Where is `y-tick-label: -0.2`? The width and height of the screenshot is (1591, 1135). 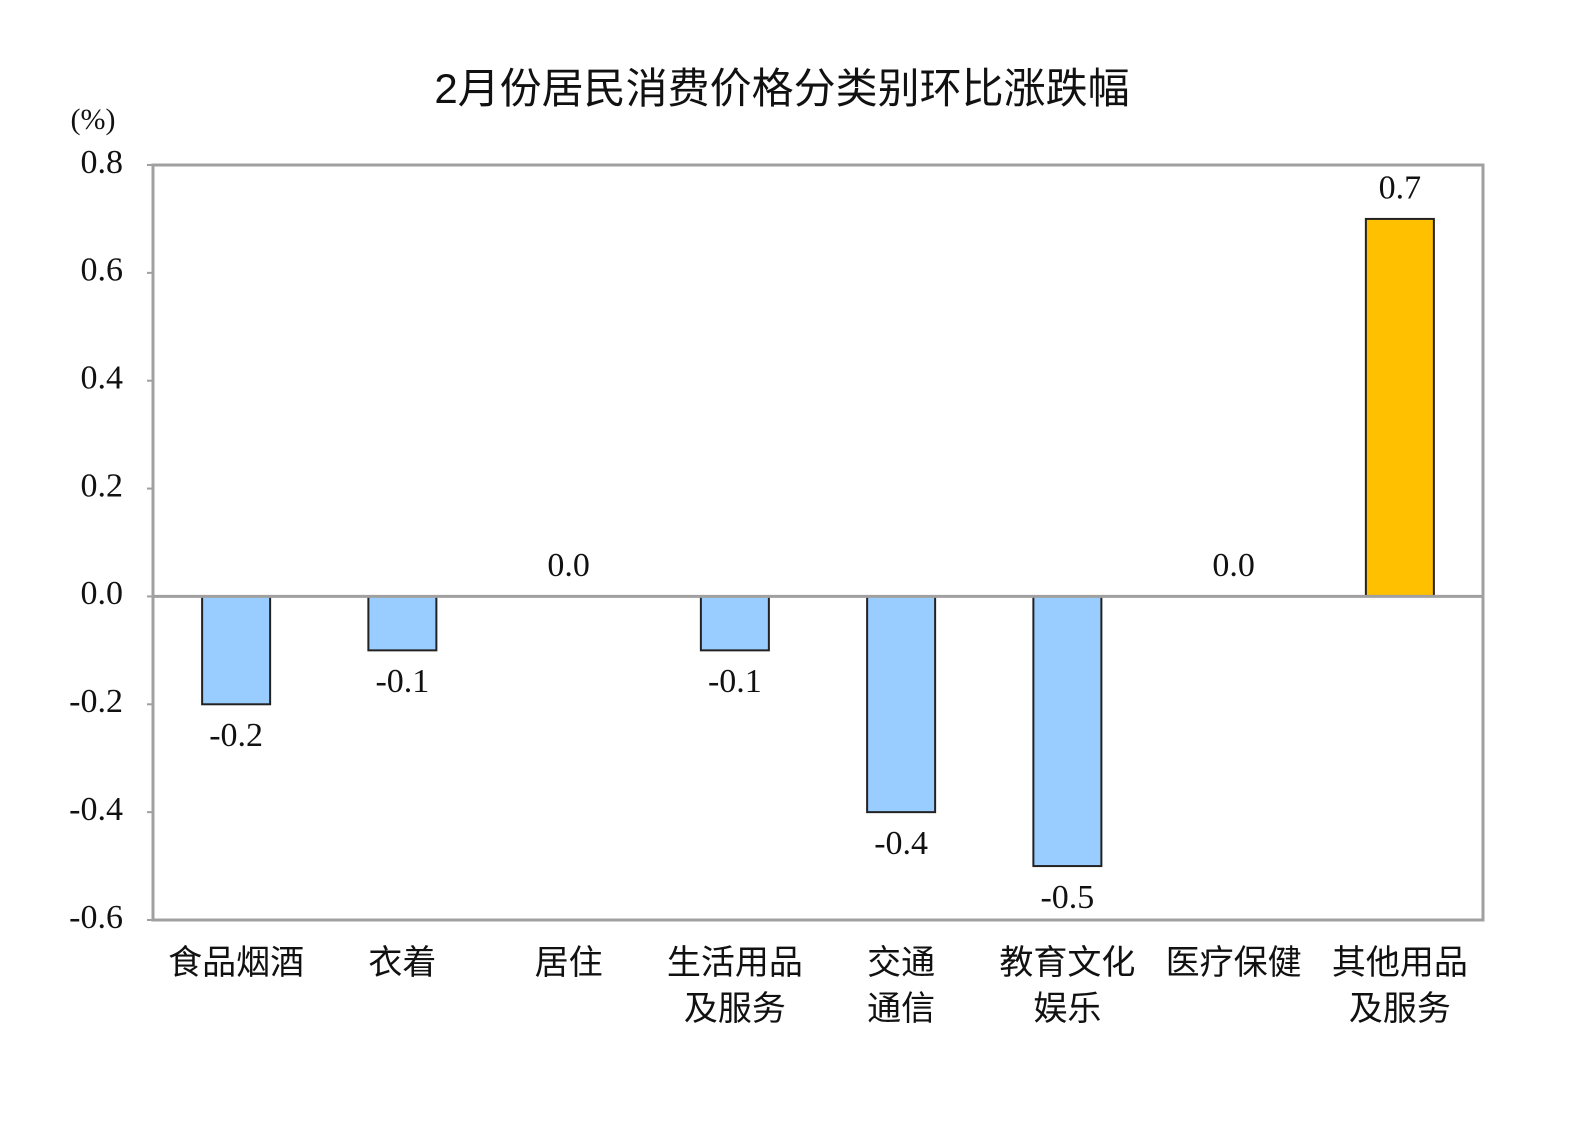 y-tick-label: -0.2 is located at coordinates (96, 701).